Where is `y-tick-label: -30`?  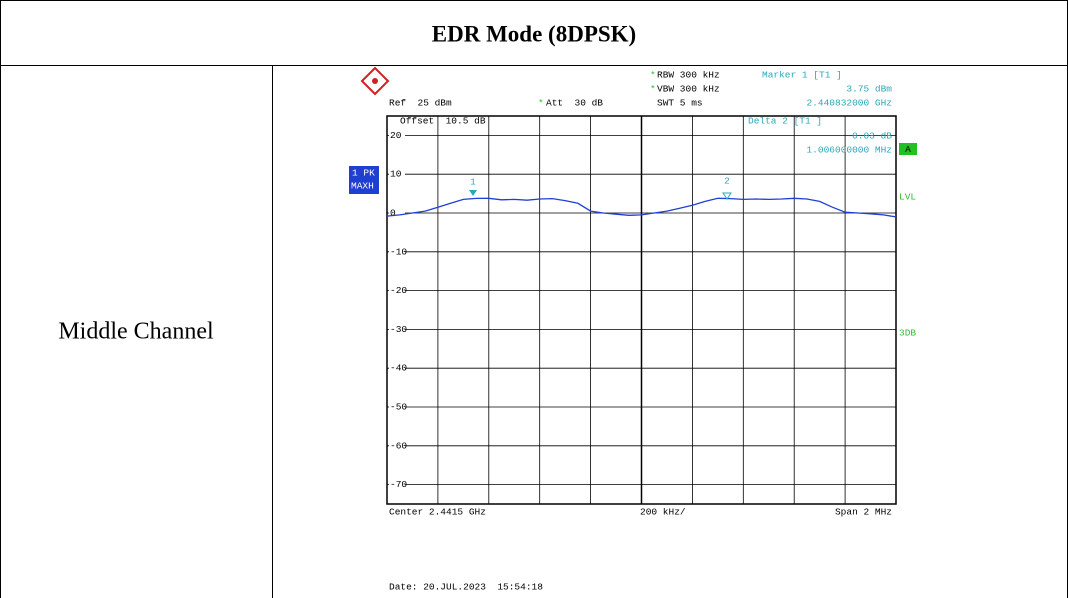
y-tick-label: -30 is located at coordinates (398, 329).